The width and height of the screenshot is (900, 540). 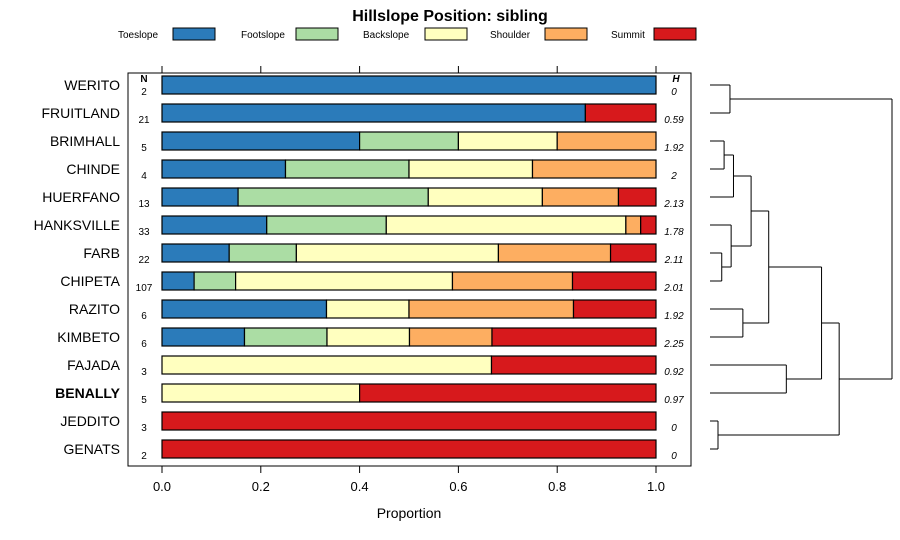 I want to click on n-value: 107, so click(x=144, y=288).